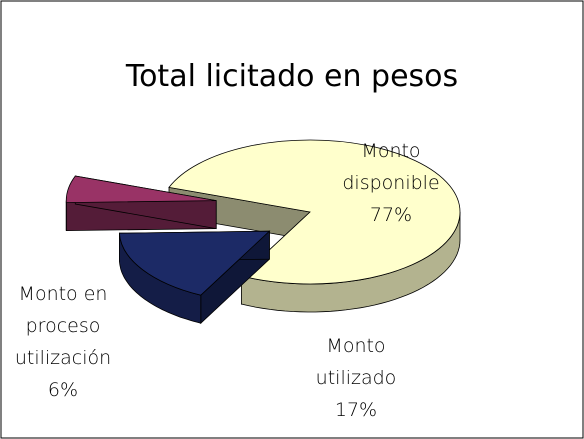 This screenshot has height=439, width=584. Describe the element at coordinates (356, 410) in the screenshot. I see `value-label: 17%` at that location.